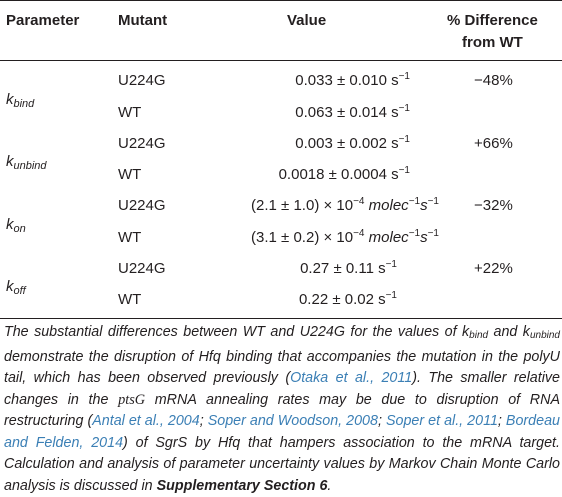 The width and height of the screenshot is (562, 497). I want to click on reference-link: Soper and Woodson, 2008, so click(292, 421).